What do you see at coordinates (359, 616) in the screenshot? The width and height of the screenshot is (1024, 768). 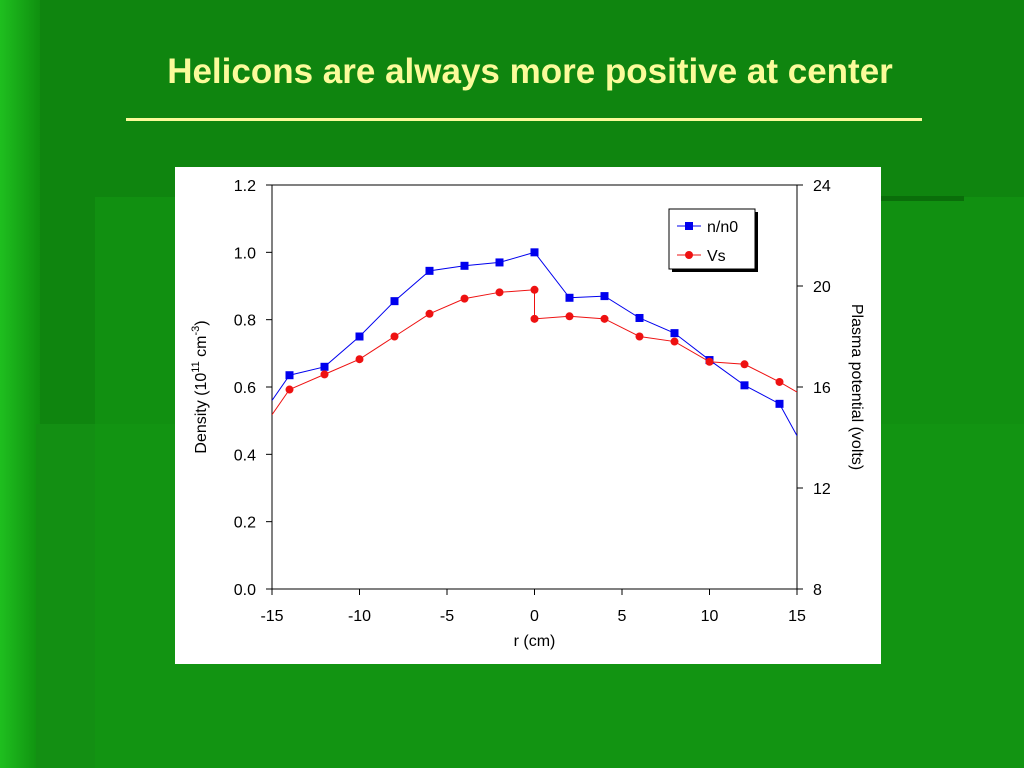 I see `x-tick-label: -10` at bounding box center [359, 616].